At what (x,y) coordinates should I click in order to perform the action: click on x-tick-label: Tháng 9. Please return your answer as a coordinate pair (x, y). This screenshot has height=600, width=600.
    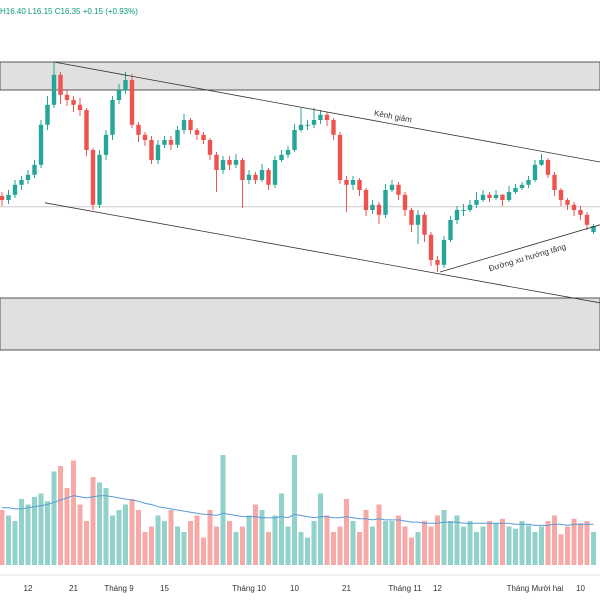
    Looking at the image, I should click on (119, 588).